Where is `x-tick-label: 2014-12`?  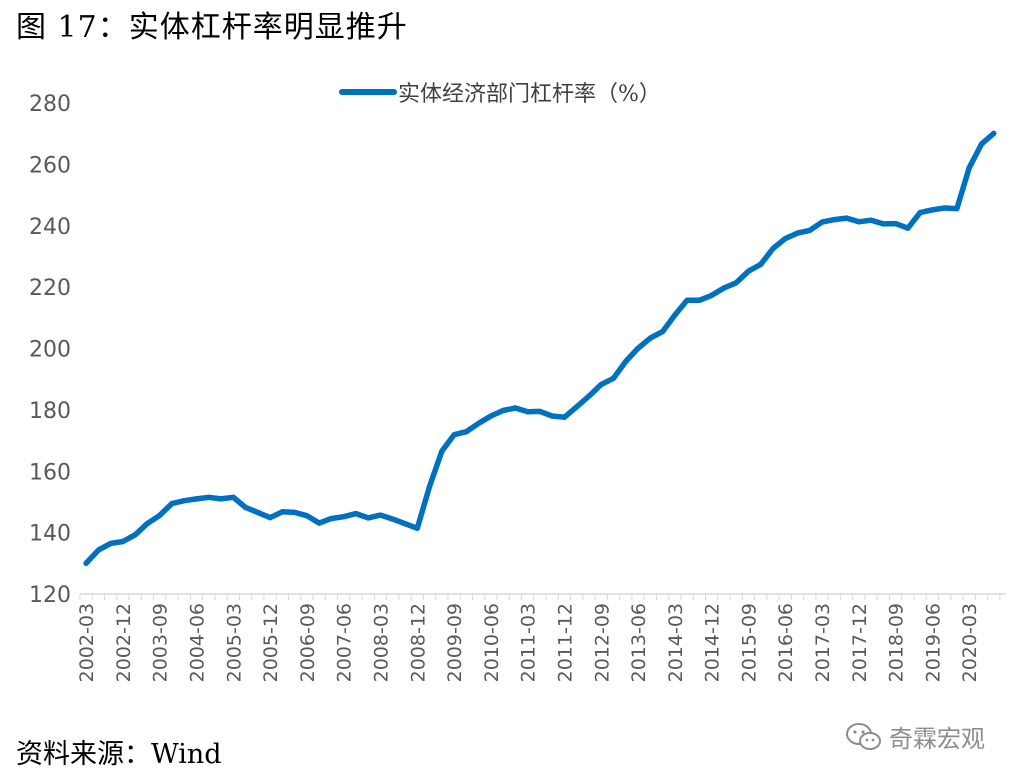
x-tick-label: 2014-12 is located at coordinates (713, 642).